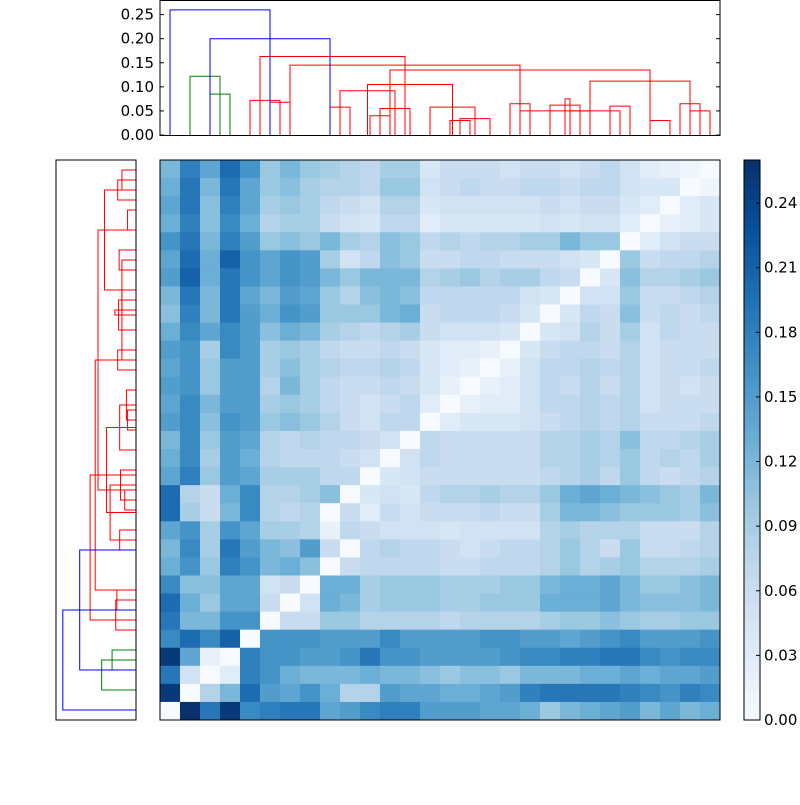 This screenshot has width=800, height=805. Describe the element at coordinates (780, 526) in the screenshot. I see `colorbar-tick-label: 0.09` at that location.